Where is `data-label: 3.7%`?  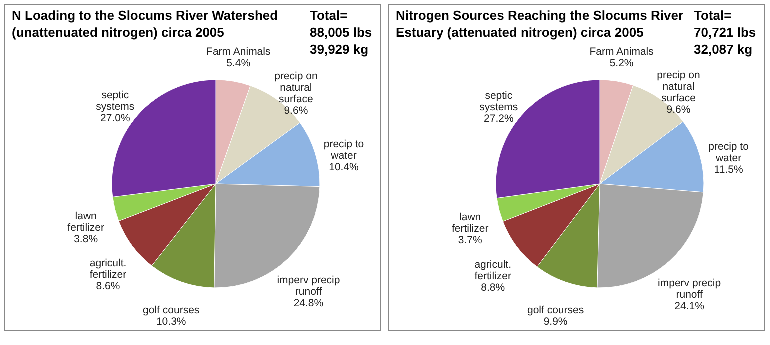 data-label: 3.7% is located at coordinates (470, 240).